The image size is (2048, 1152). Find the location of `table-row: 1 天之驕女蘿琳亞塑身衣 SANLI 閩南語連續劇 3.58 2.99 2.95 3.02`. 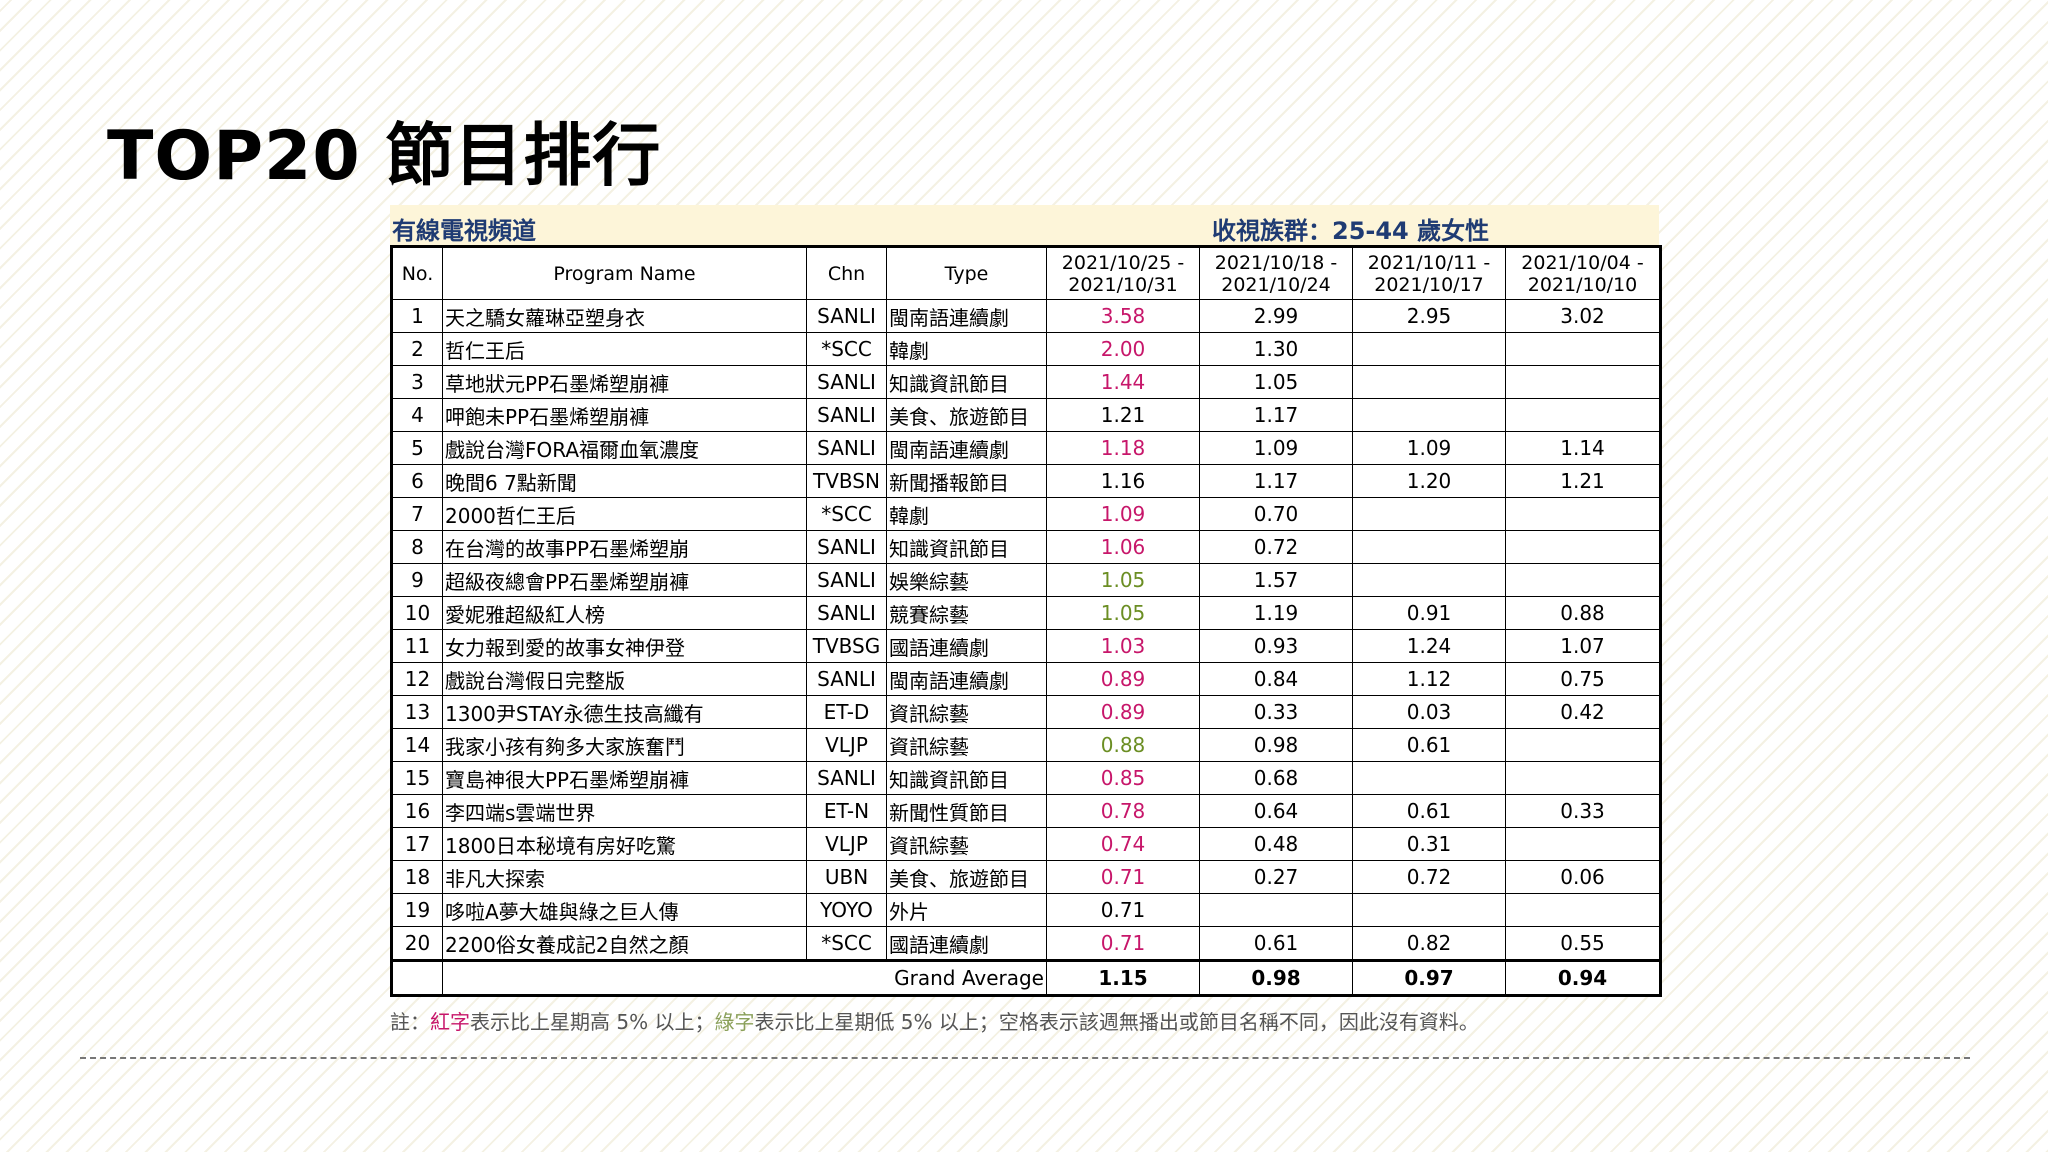

table-row: 1 天之驕女蘿琳亞塑身衣 SANLI 閩南語連續劇 3.58 2.99 2.95 3.02 is located at coordinates (1026, 316).